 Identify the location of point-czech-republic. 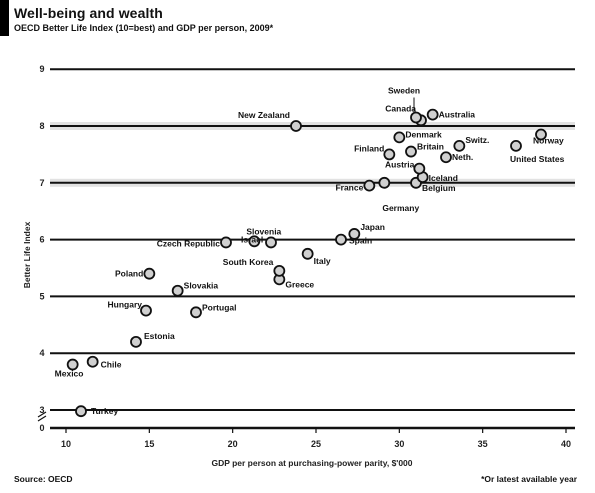
(226, 242).